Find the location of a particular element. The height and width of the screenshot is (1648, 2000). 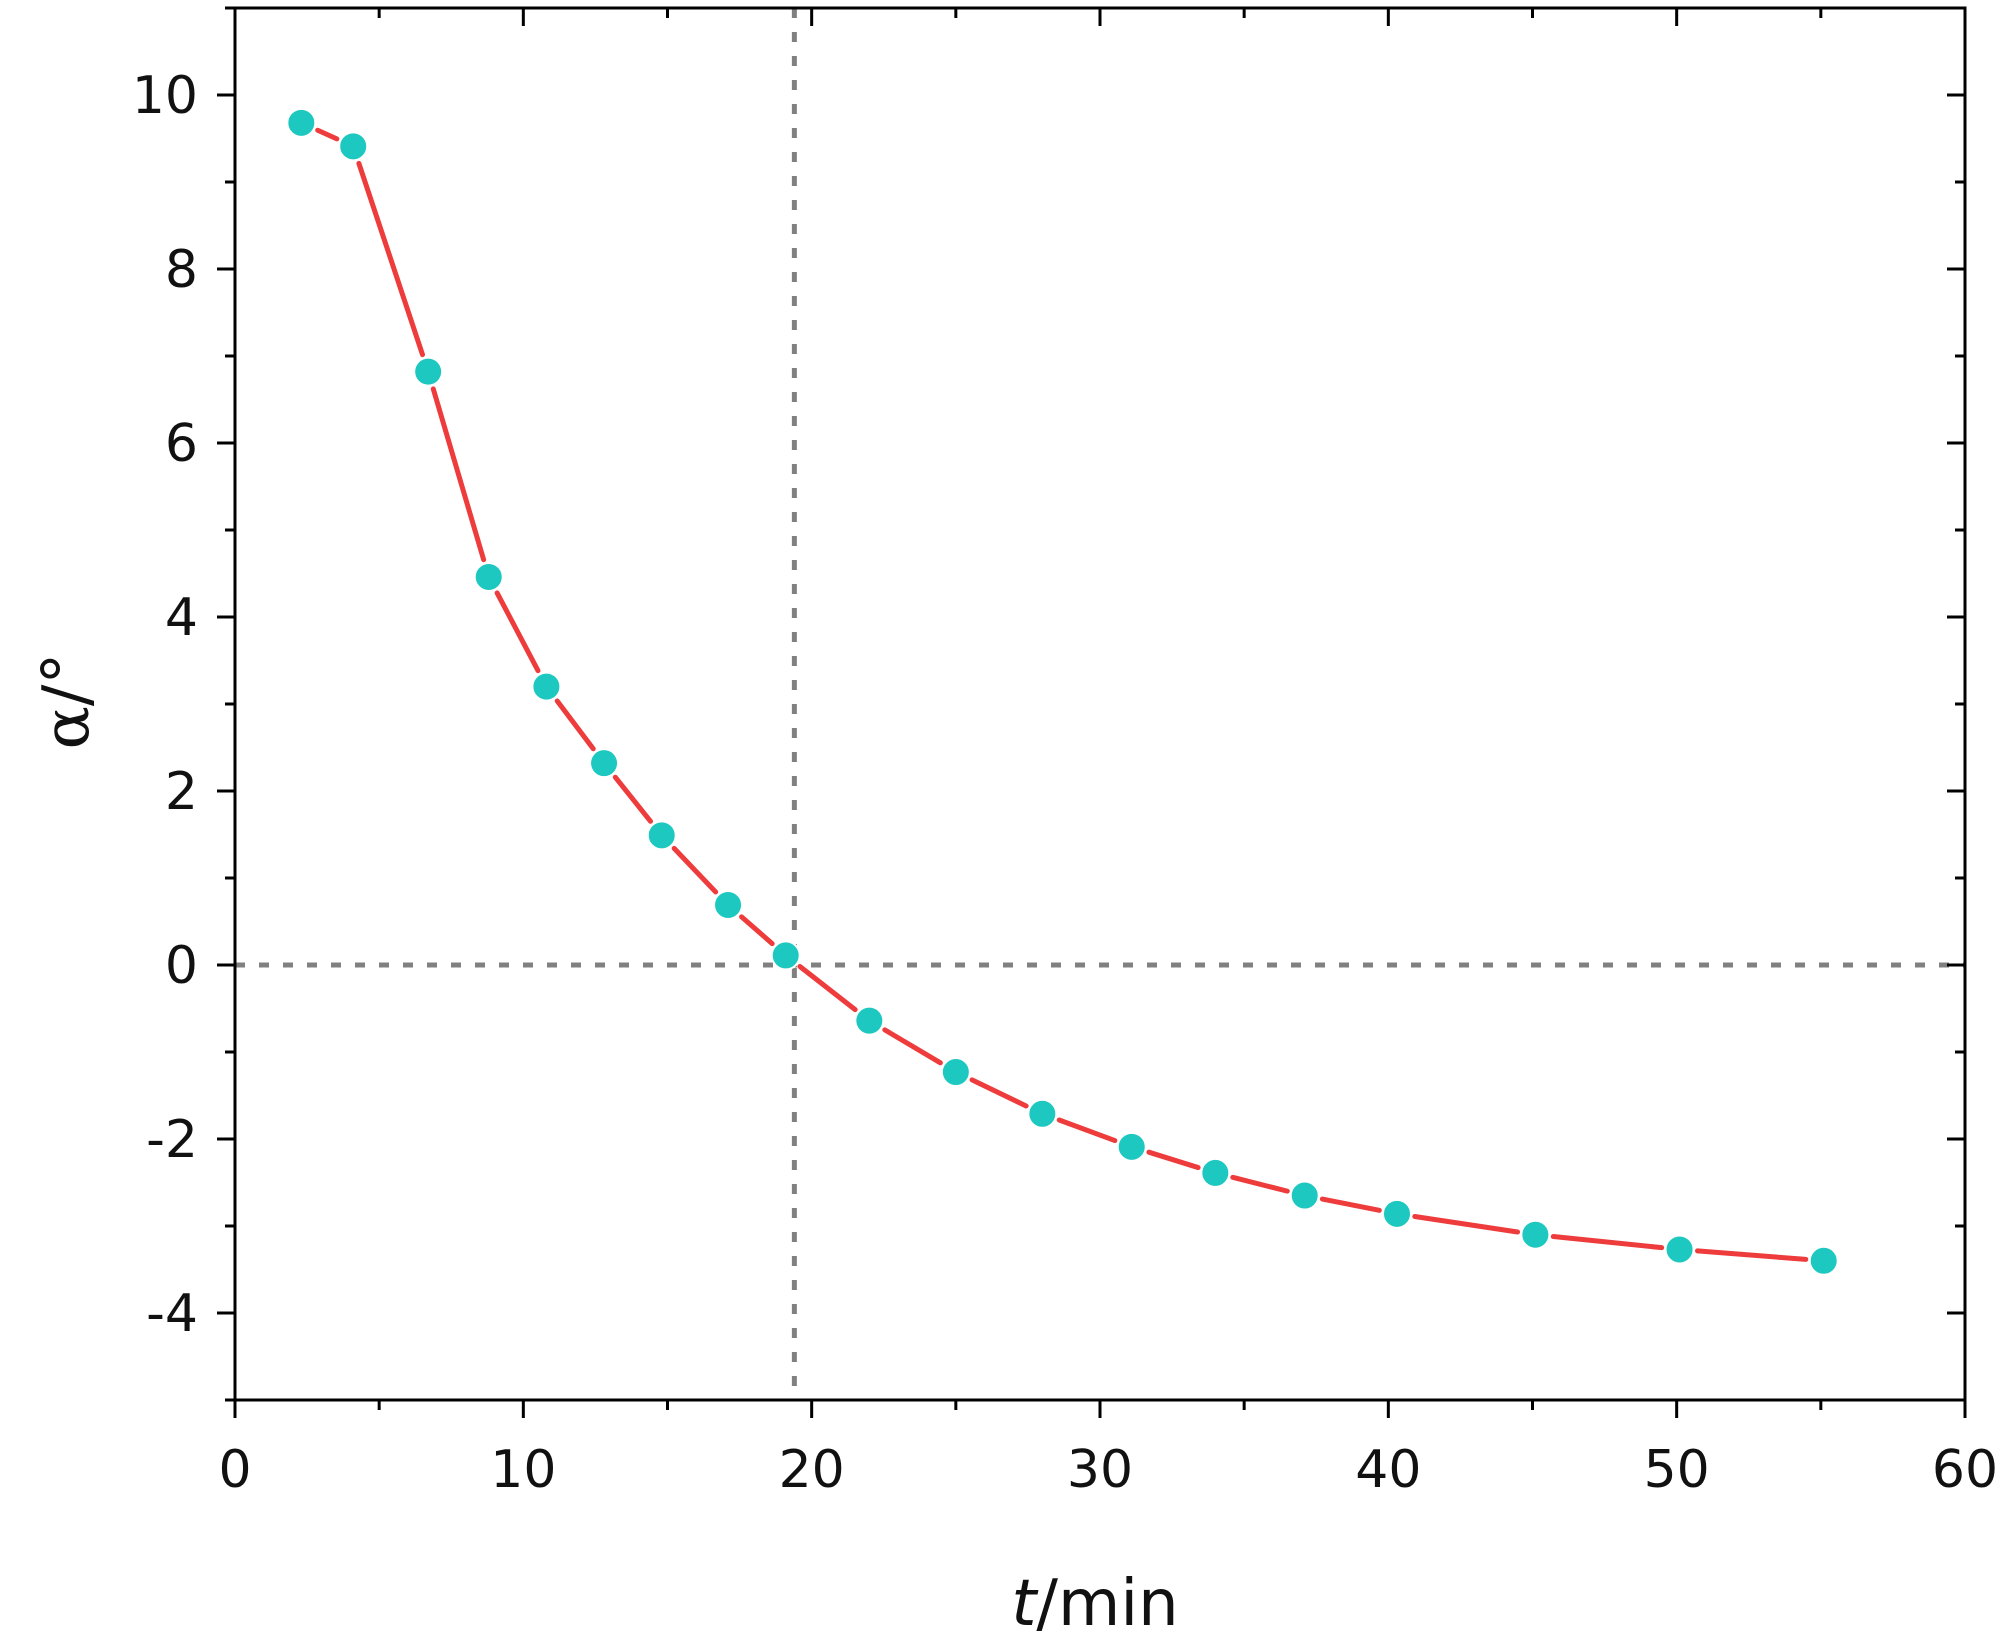

y-tick-label: -2 is located at coordinates (172, 1140).